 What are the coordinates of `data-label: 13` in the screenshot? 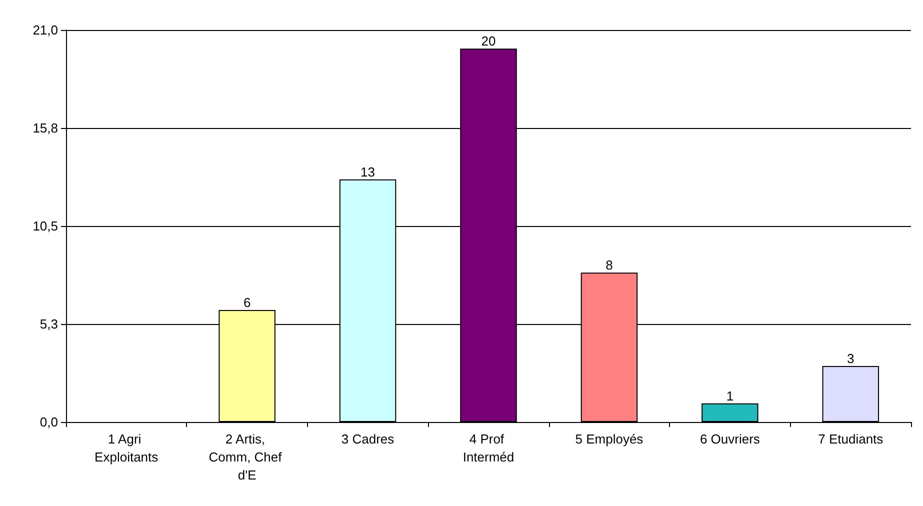 It's located at (368, 172).